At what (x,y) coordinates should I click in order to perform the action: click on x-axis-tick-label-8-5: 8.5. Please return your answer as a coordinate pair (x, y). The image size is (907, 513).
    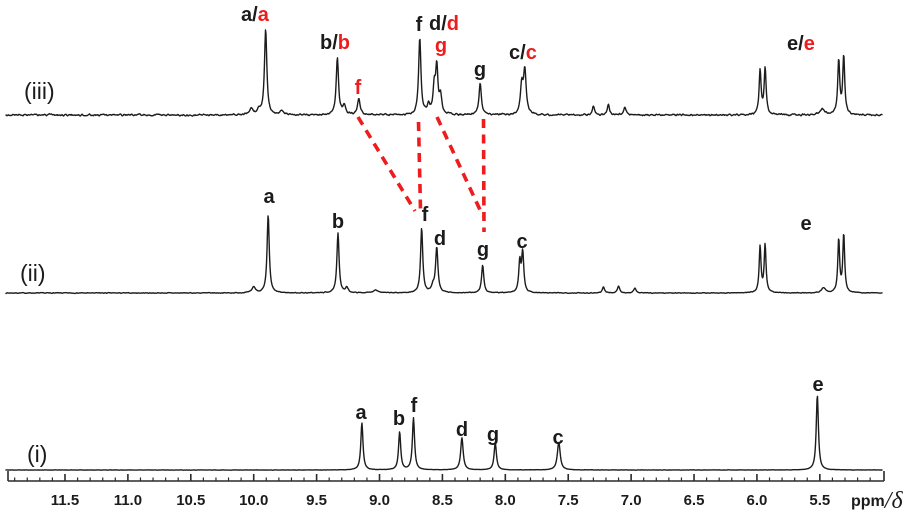
    Looking at the image, I should click on (442, 500).